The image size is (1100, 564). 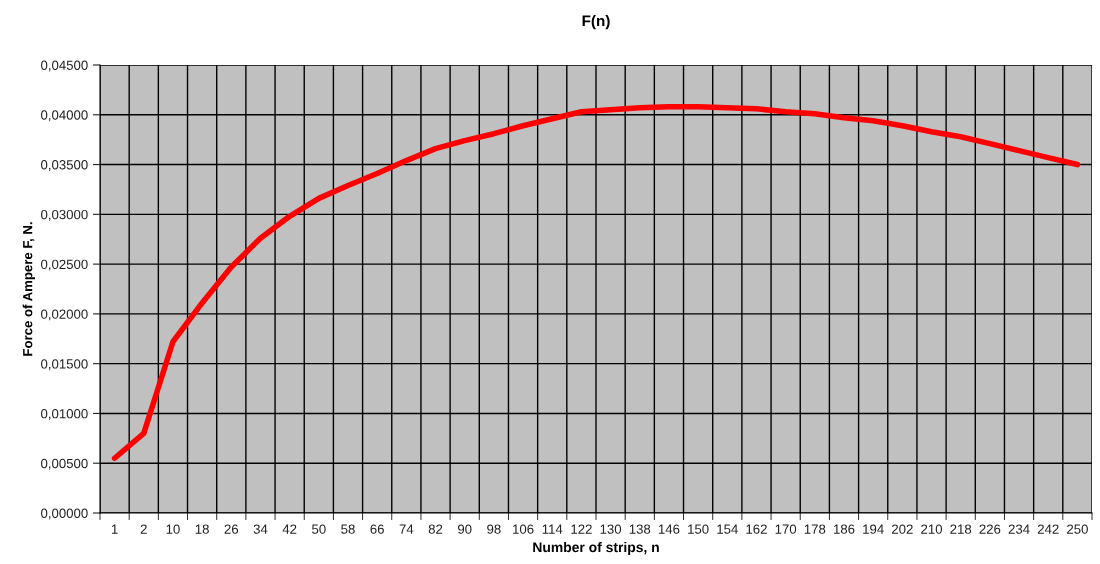 What do you see at coordinates (64, 215) in the screenshot?
I see `y-tick-label: 0,03000` at bounding box center [64, 215].